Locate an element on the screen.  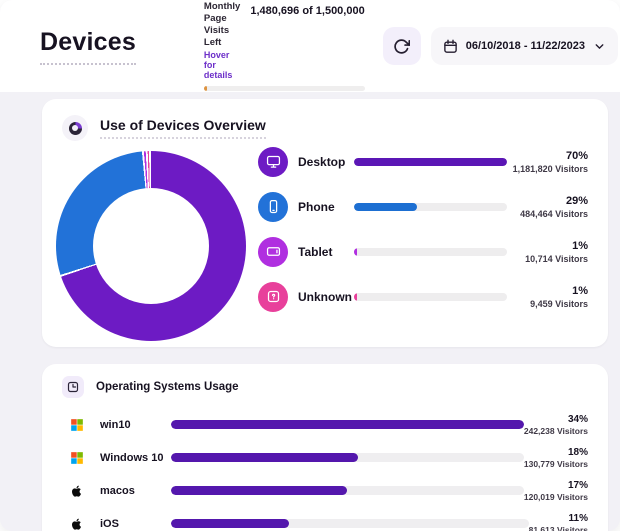
device-row-phone: Phone 29% 484,464 Visitors is located at coordinates (423, 206).